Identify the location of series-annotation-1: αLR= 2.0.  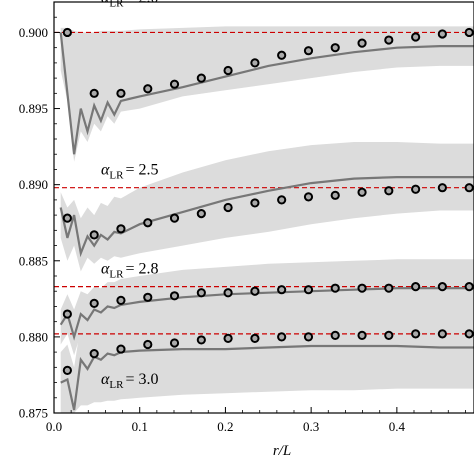
(130, 4).